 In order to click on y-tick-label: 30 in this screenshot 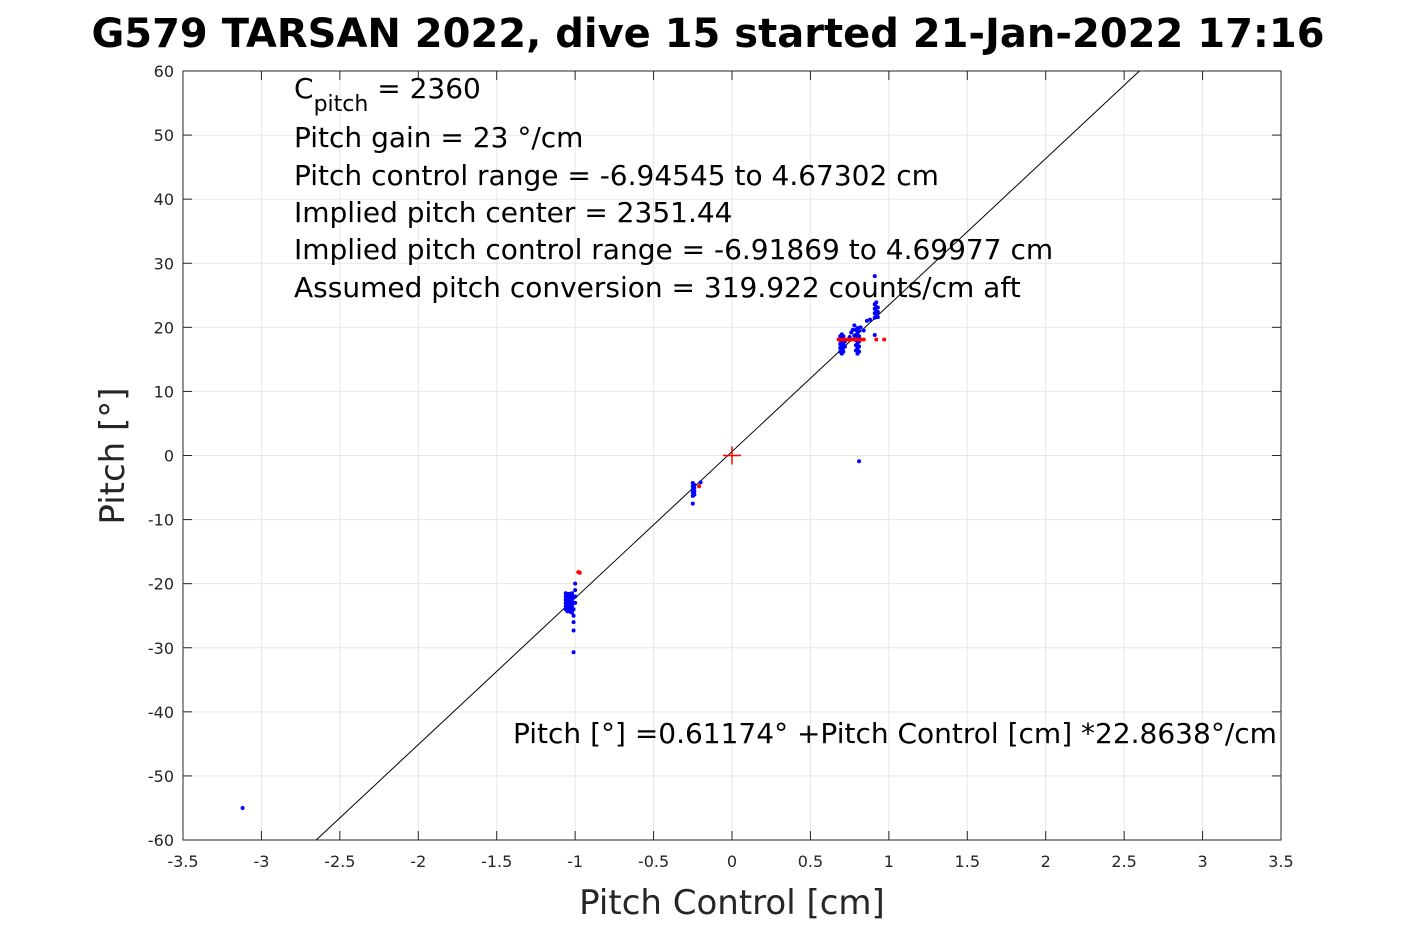, I will do `click(164, 263)`.